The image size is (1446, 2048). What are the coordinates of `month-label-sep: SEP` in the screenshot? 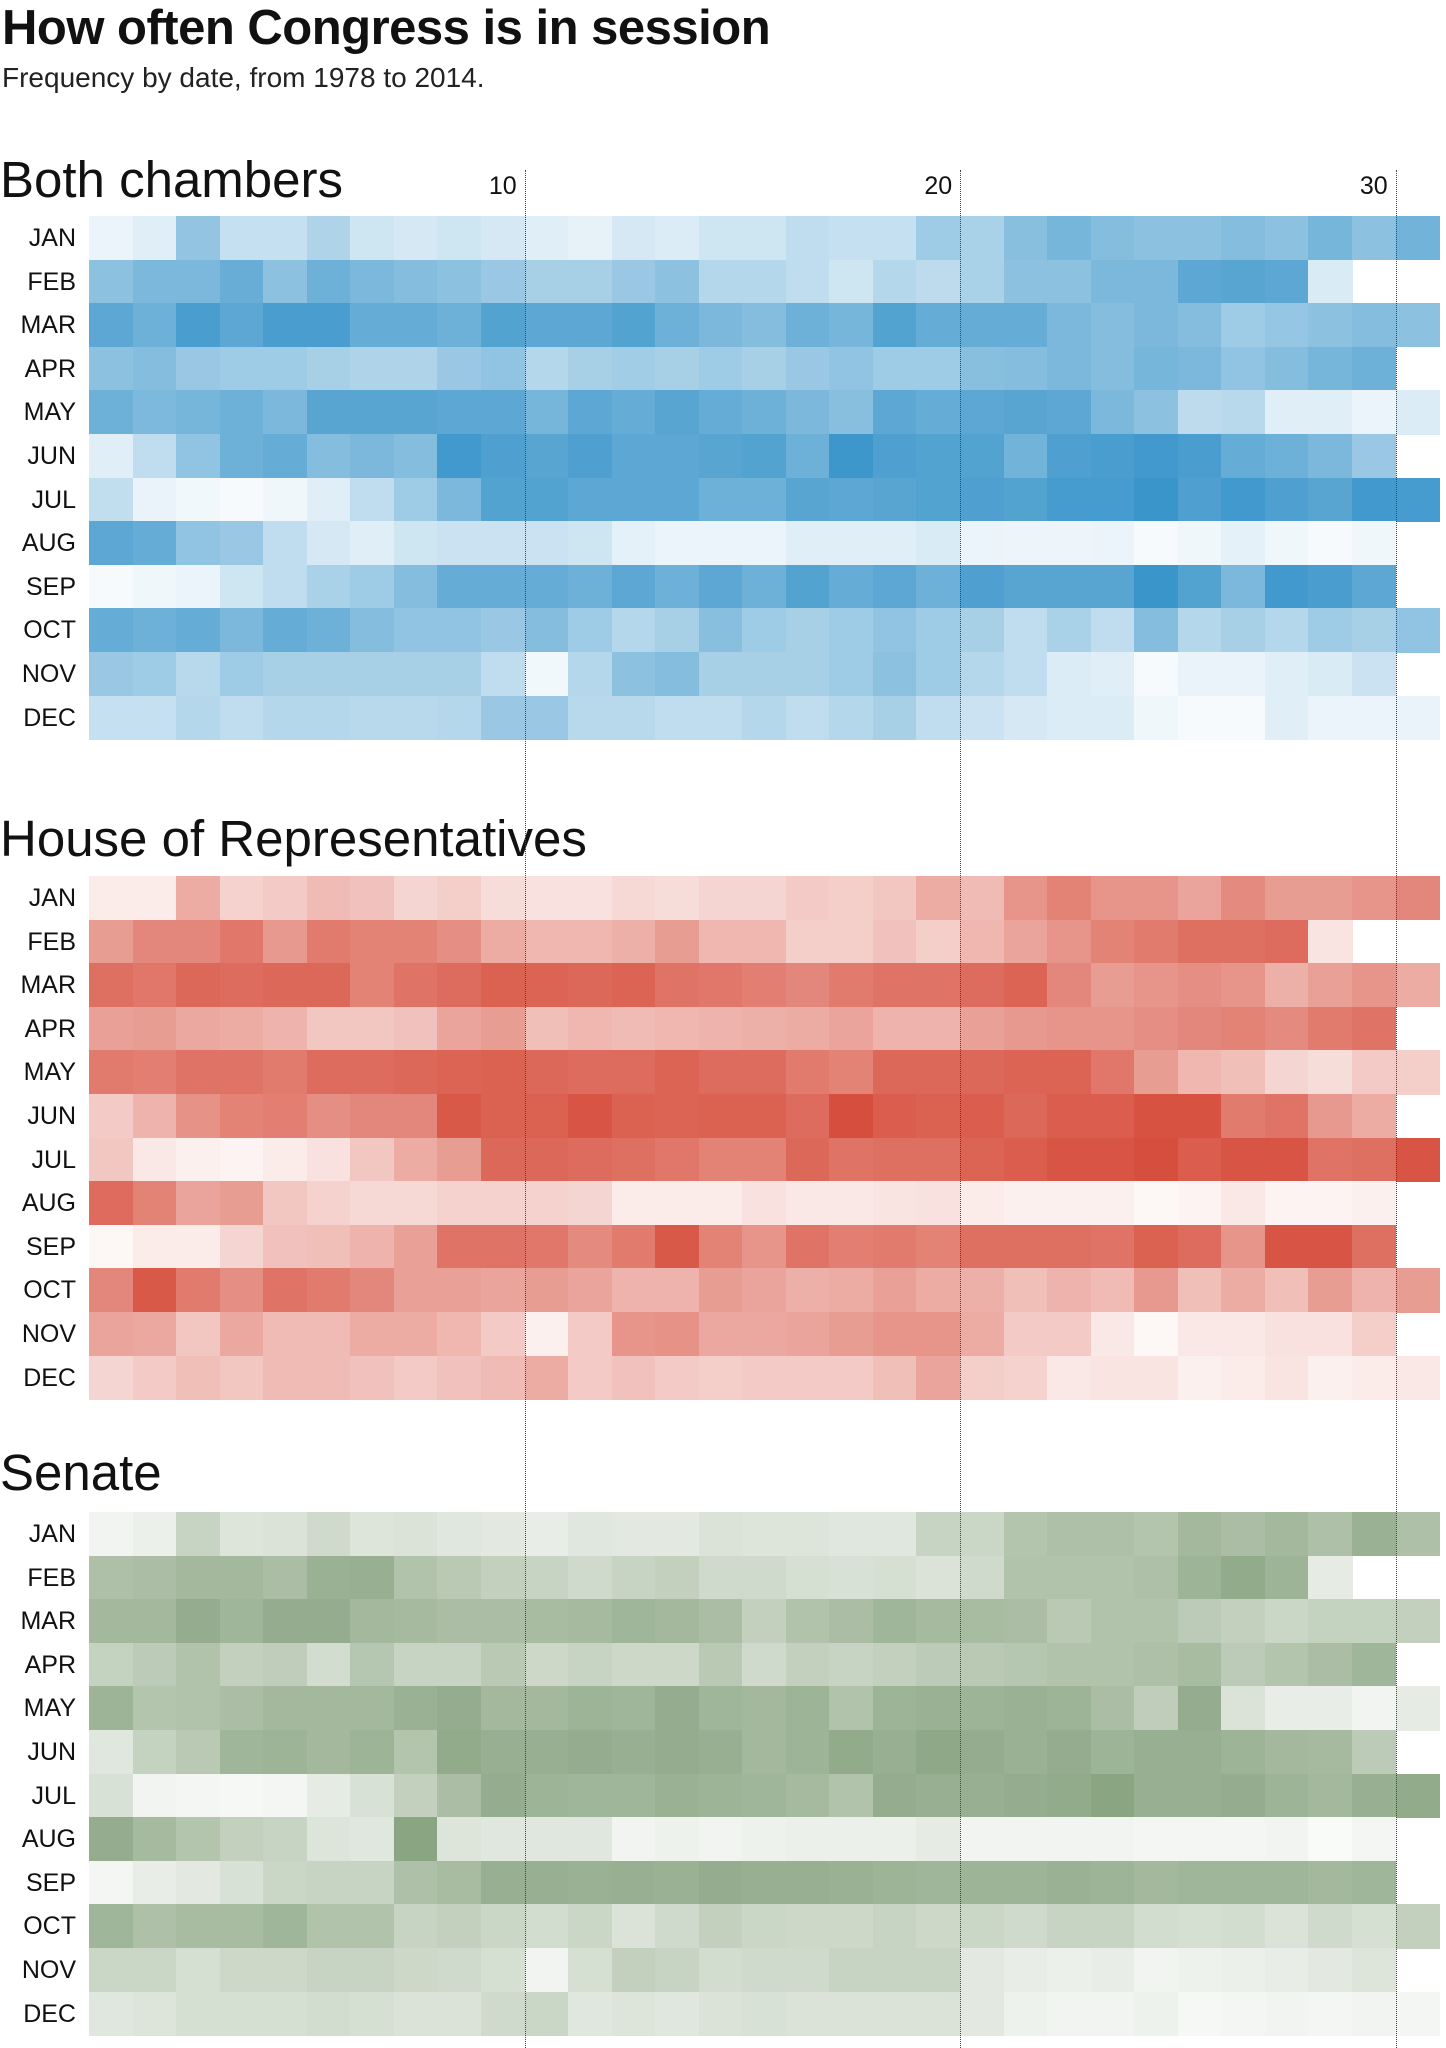 It's located at (50, 1882).